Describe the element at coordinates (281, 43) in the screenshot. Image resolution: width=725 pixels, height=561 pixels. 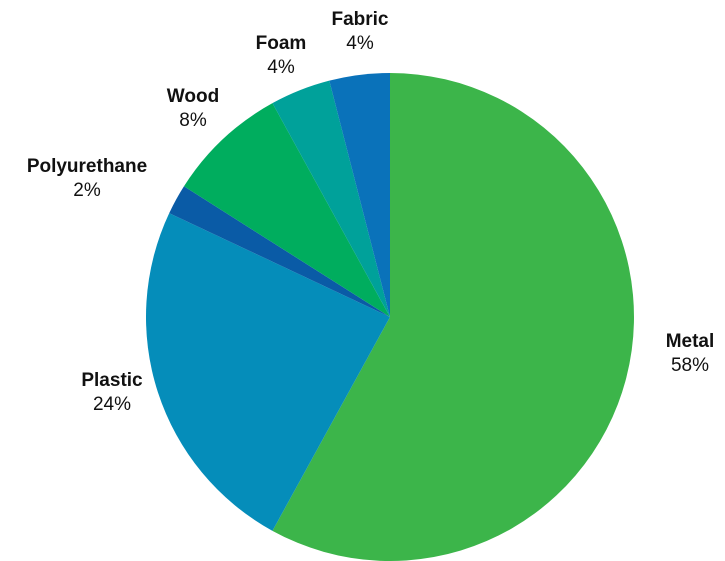
I see `slice-label-foam: Foam` at that location.